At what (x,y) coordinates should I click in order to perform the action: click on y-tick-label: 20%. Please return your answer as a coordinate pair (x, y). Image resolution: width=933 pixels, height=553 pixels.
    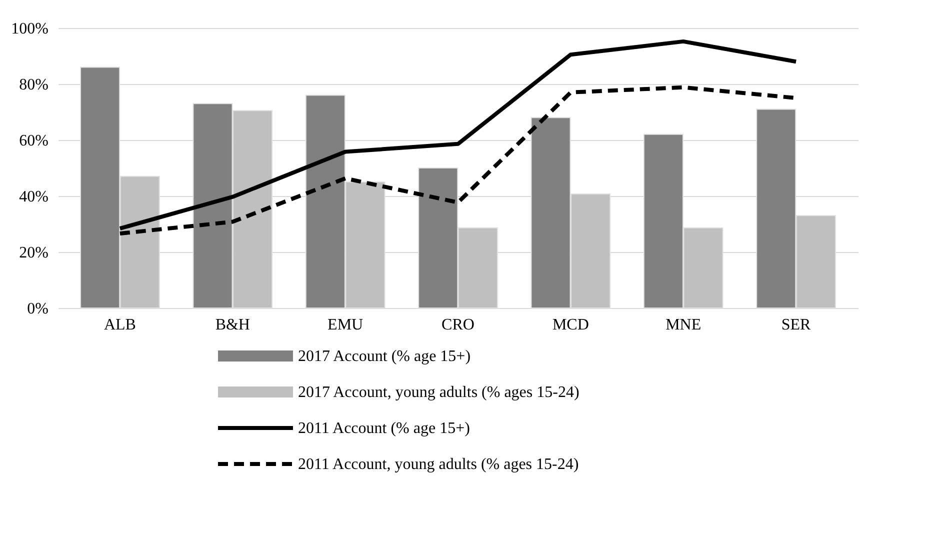
    Looking at the image, I should click on (33, 253).